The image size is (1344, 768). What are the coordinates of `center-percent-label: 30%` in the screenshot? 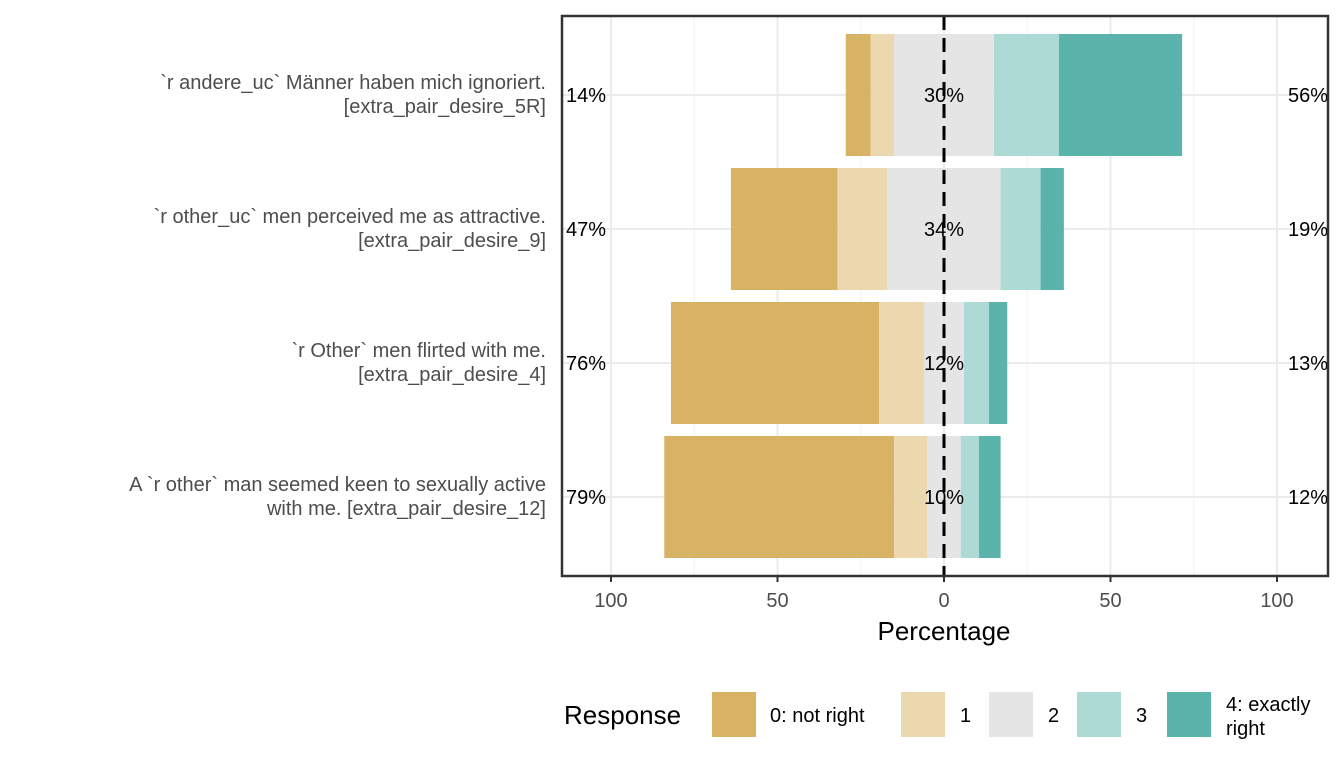 It's located at (944, 96).